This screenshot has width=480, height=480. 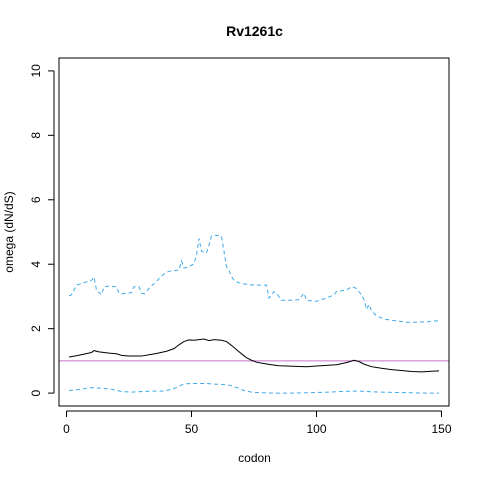 What do you see at coordinates (36, 392) in the screenshot?
I see `y-tick-label: 0` at bounding box center [36, 392].